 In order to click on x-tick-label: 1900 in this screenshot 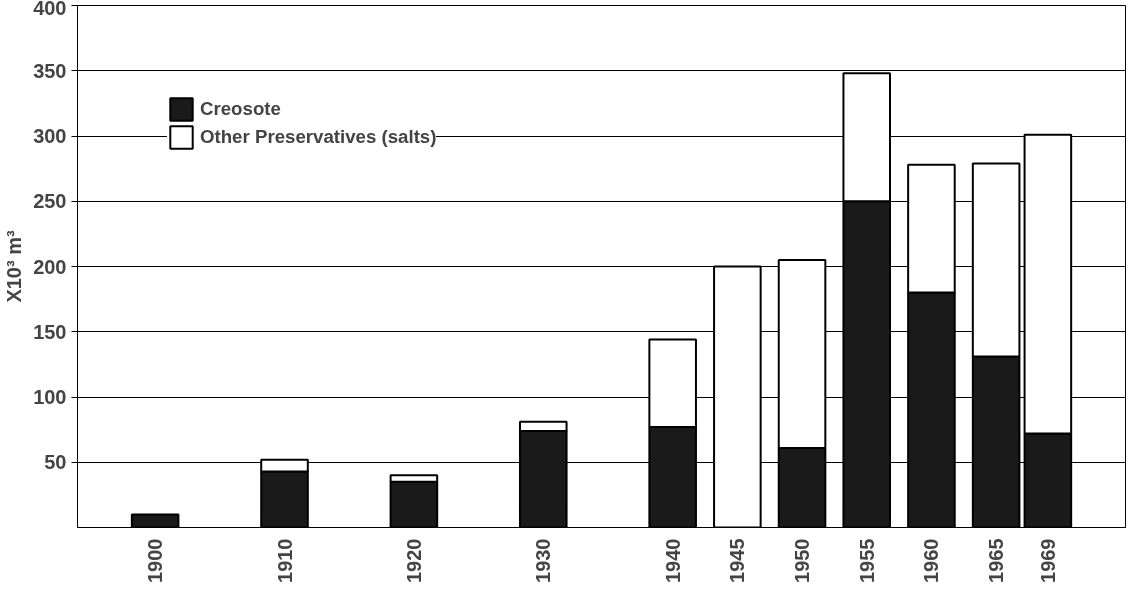, I will do `click(155, 560)`.